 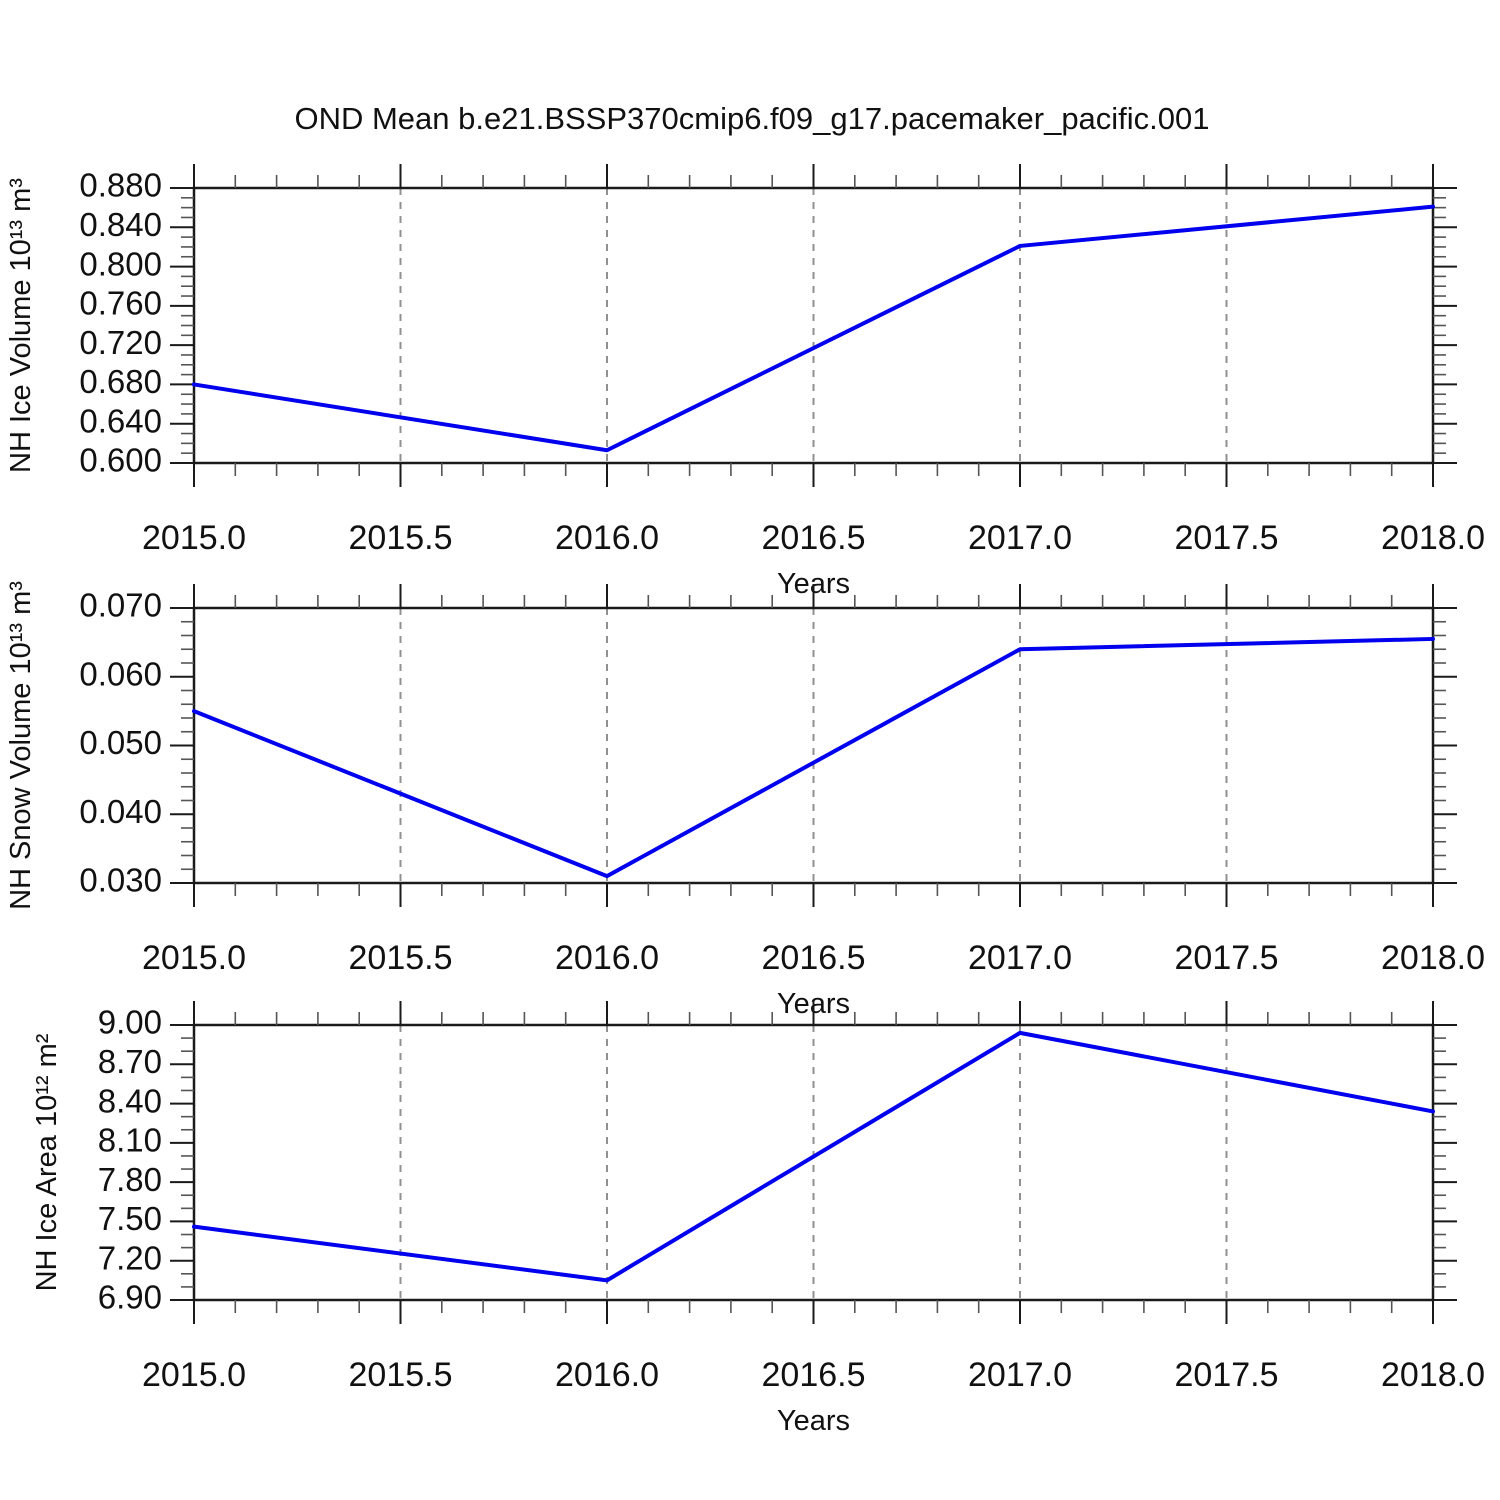 What do you see at coordinates (120, 673) in the screenshot?
I see `y-tick-label: 0.060` at bounding box center [120, 673].